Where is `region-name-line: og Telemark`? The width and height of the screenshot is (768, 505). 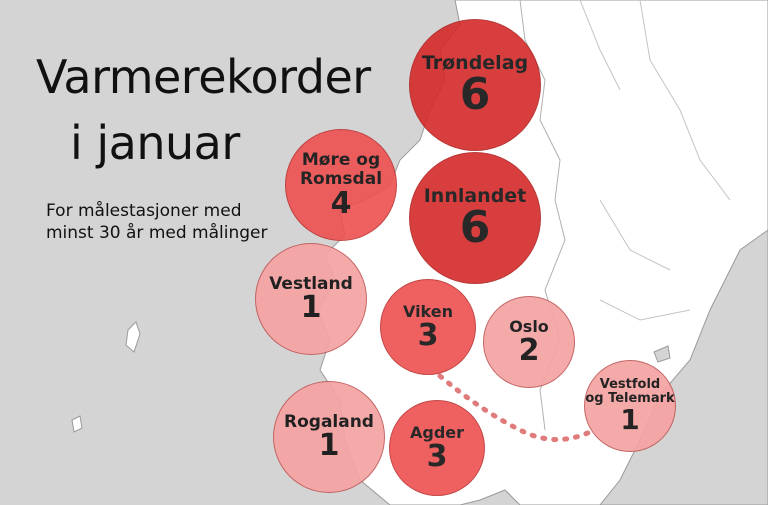
region-name-line: og Telemark is located at coordinates (630, 398).